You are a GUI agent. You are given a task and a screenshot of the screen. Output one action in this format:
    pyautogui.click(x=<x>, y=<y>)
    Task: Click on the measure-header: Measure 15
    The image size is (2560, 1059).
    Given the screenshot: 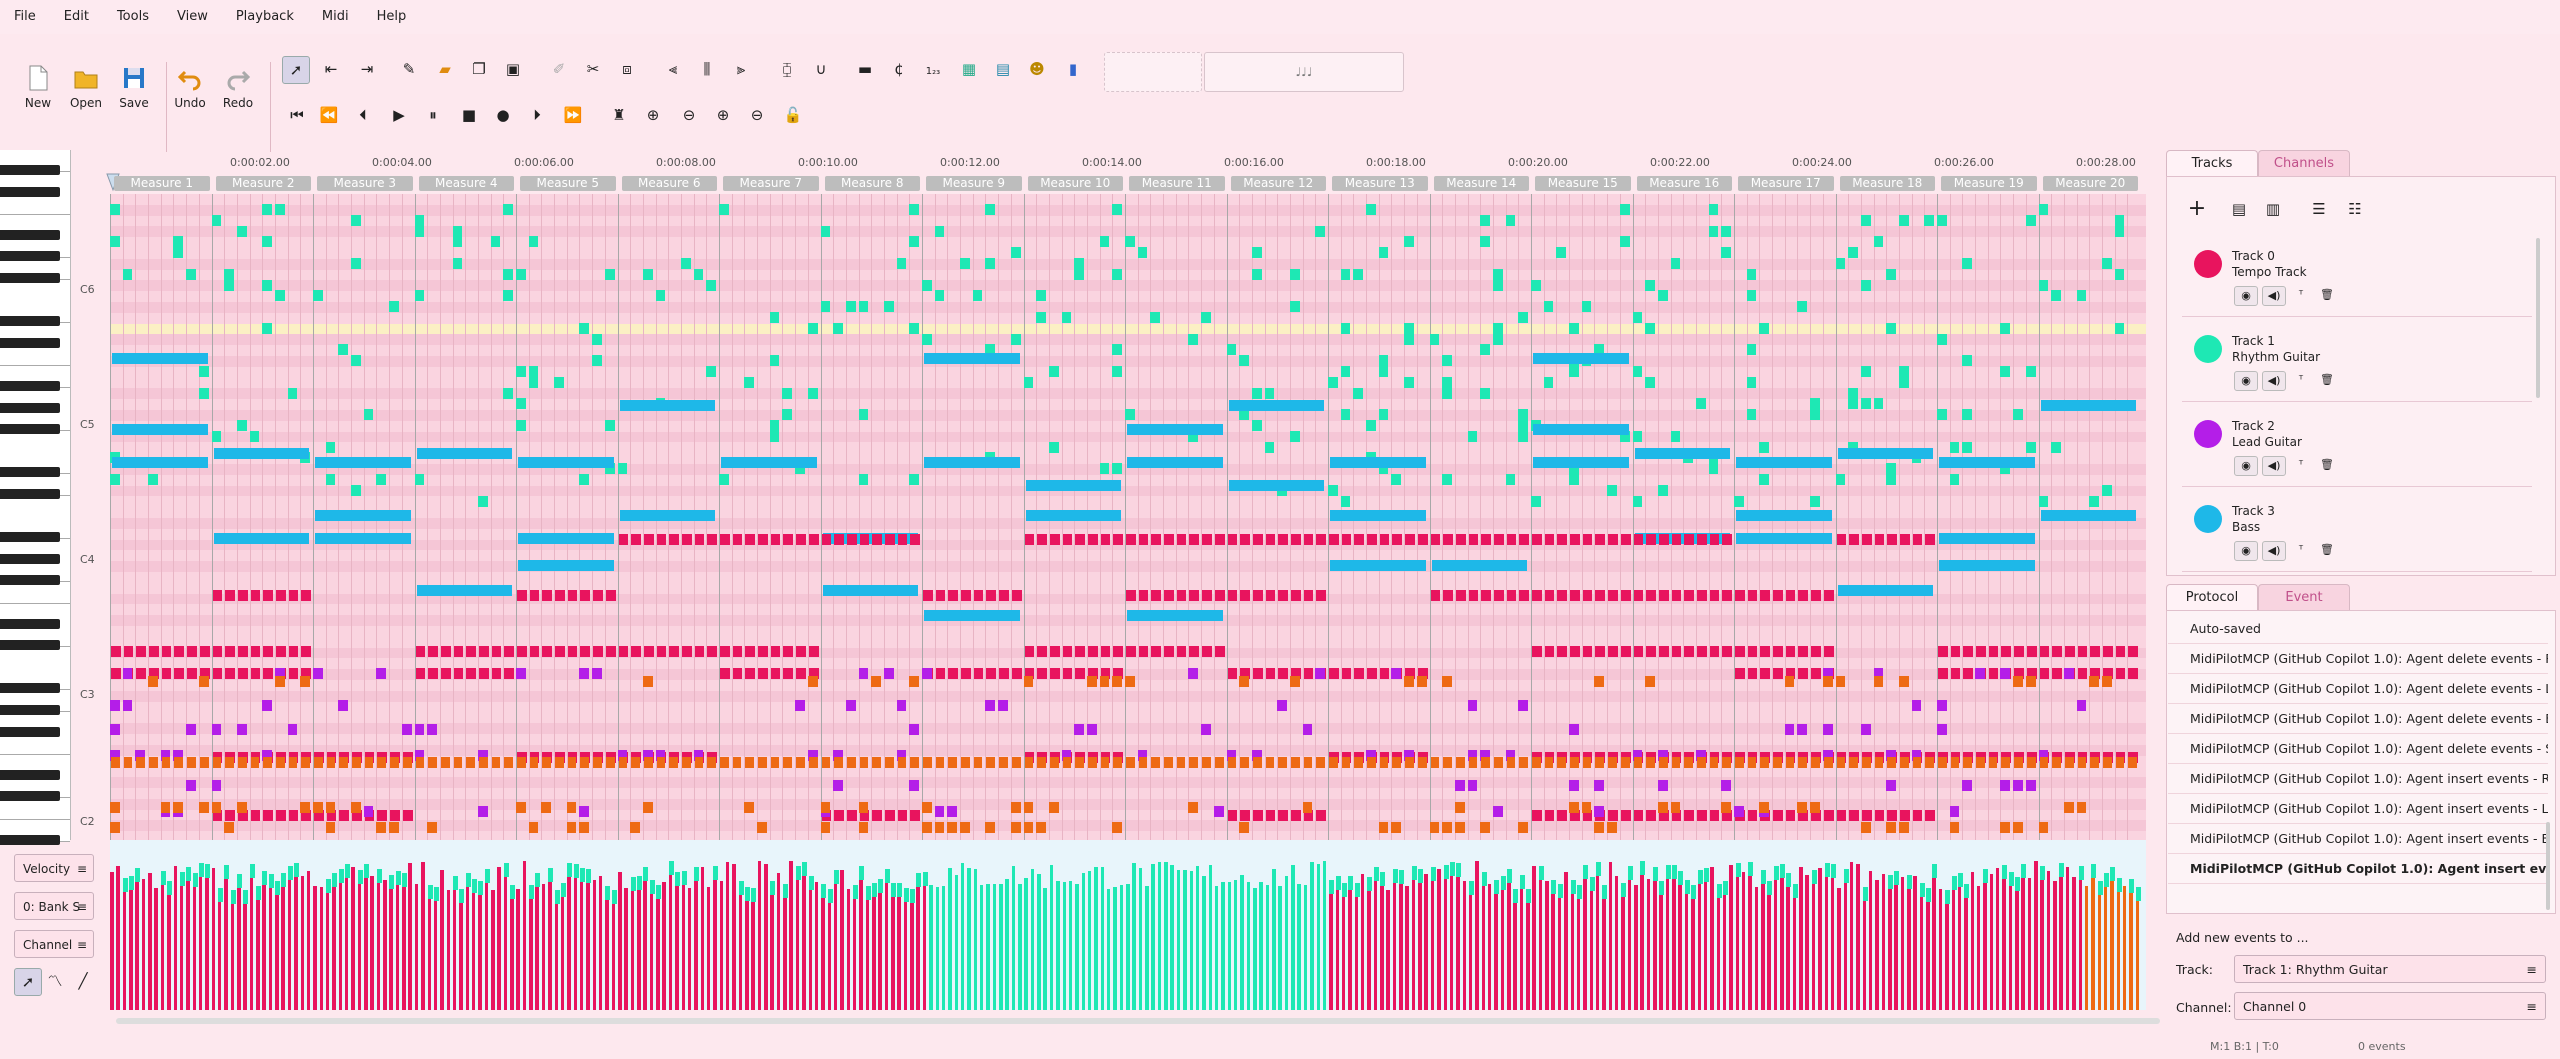 What is the action you would take?
    pyautogui.click(x=1583, y=183)
    